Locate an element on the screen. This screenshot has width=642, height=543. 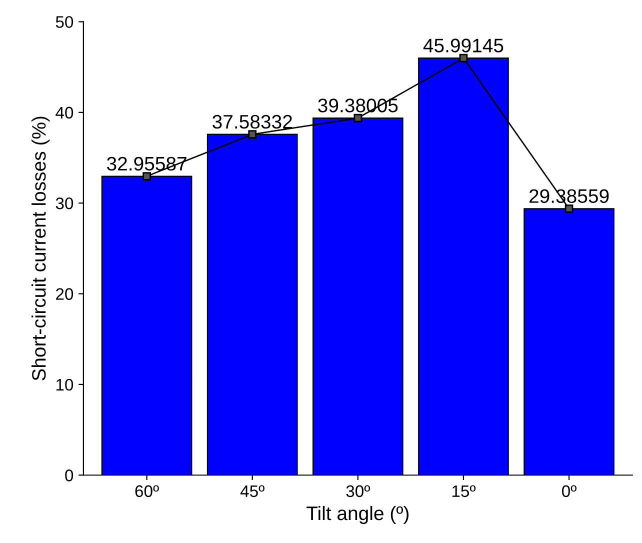
x-axis-title: Tilt angle (º) is located at coordinates (357, 515).